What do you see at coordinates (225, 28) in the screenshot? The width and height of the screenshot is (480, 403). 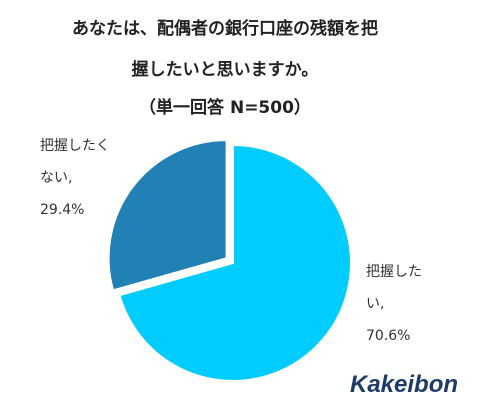 I see `chart-title: あなたは、配偶者の銀行口座の残額を把` at bounding box center [225, 28].